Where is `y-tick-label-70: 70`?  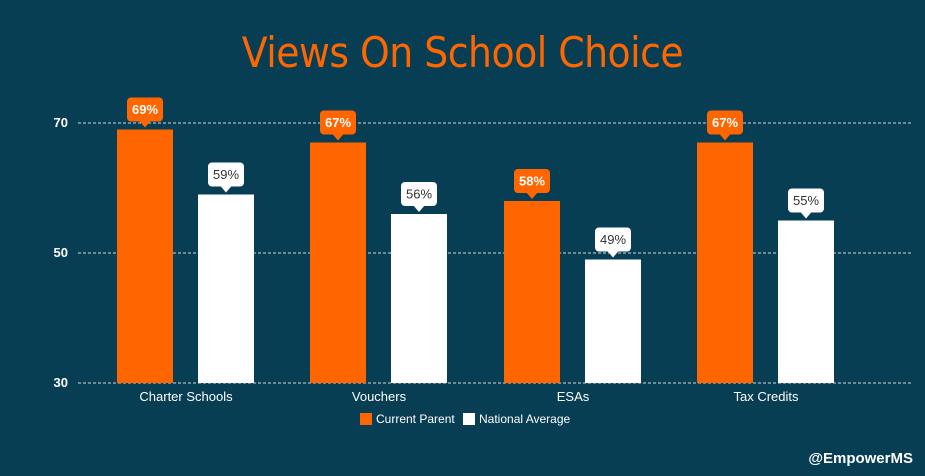 y-tick-label-70: 70 is located at coordinates (61, 122).